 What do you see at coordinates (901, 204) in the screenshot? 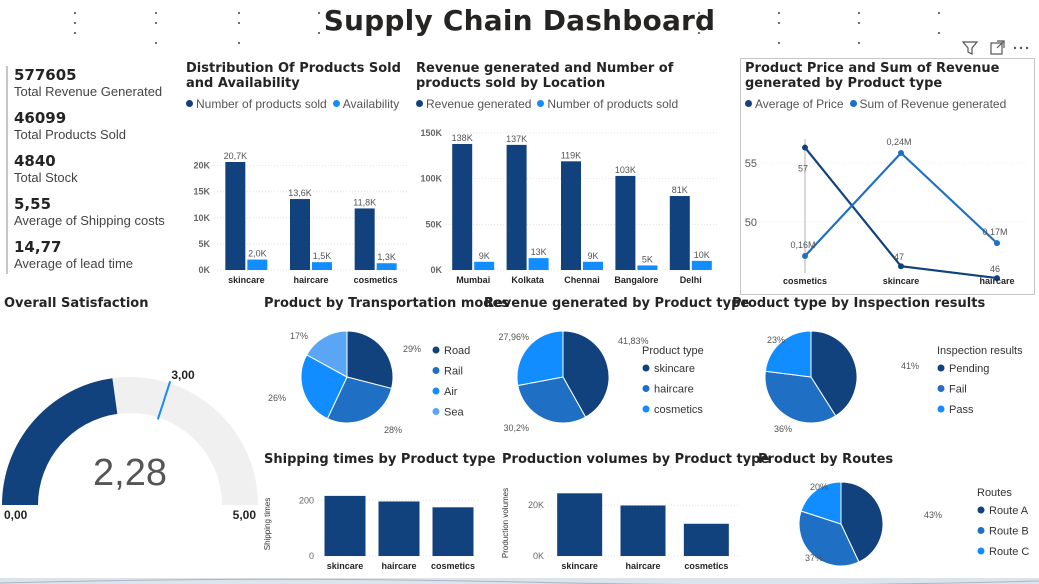
I see `series-line` at bounding box center [901, 204].